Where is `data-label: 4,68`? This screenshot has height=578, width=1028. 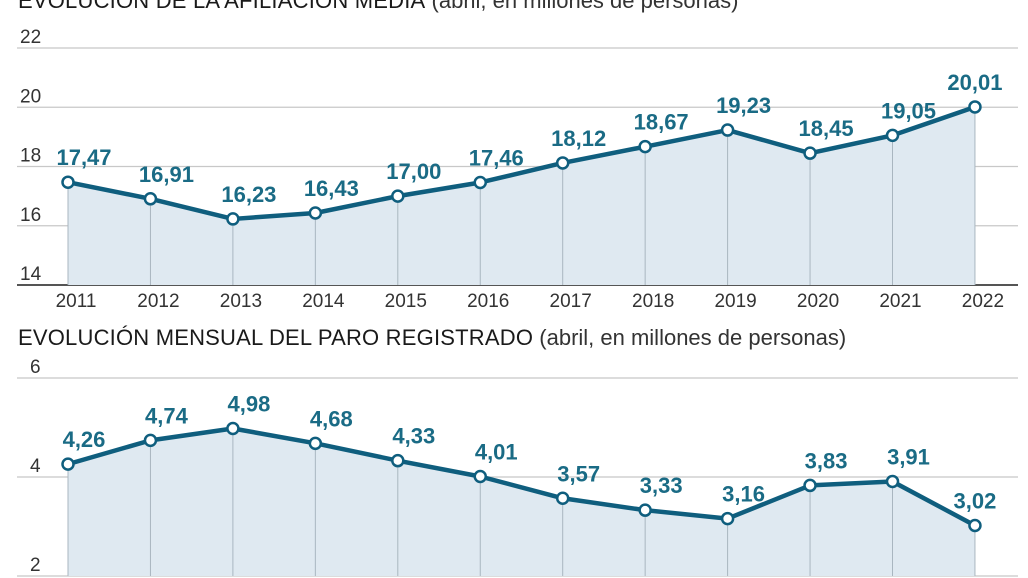
data-label: 4,68 is located at coordinates (331, 418).